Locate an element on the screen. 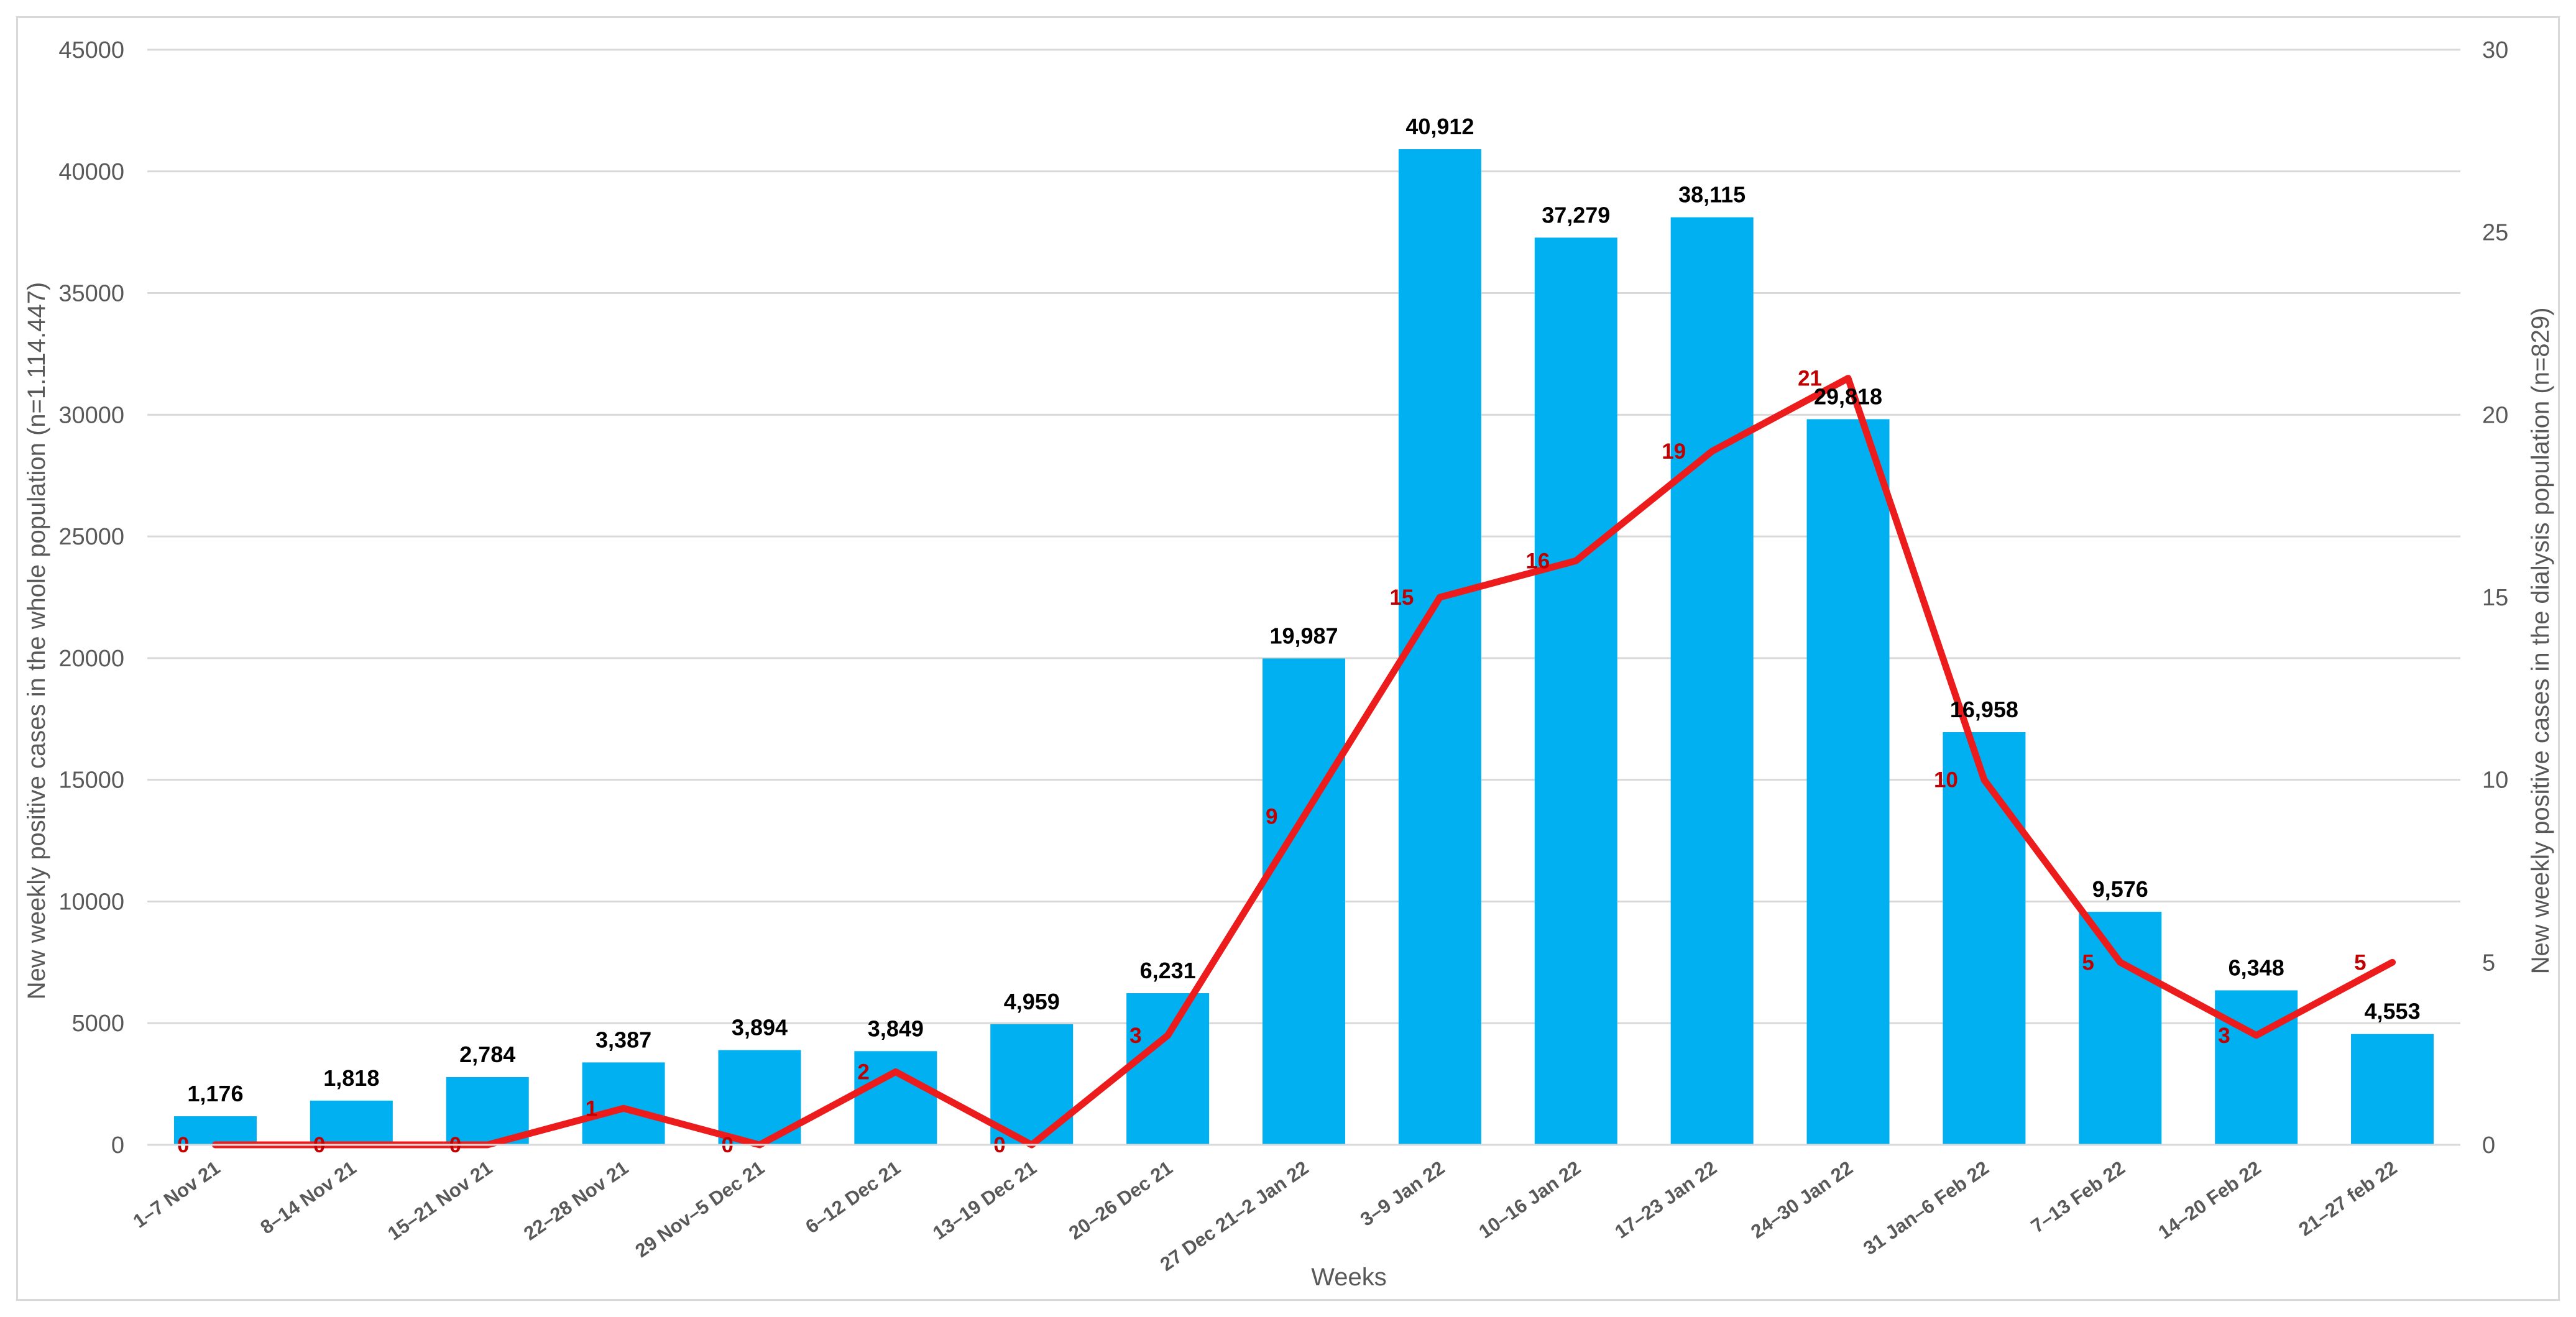 This screenshot has width=2576, height=1317. x-tick-label: 29 Nov–5 Dec 21 is located at coordinates (699, 1209).